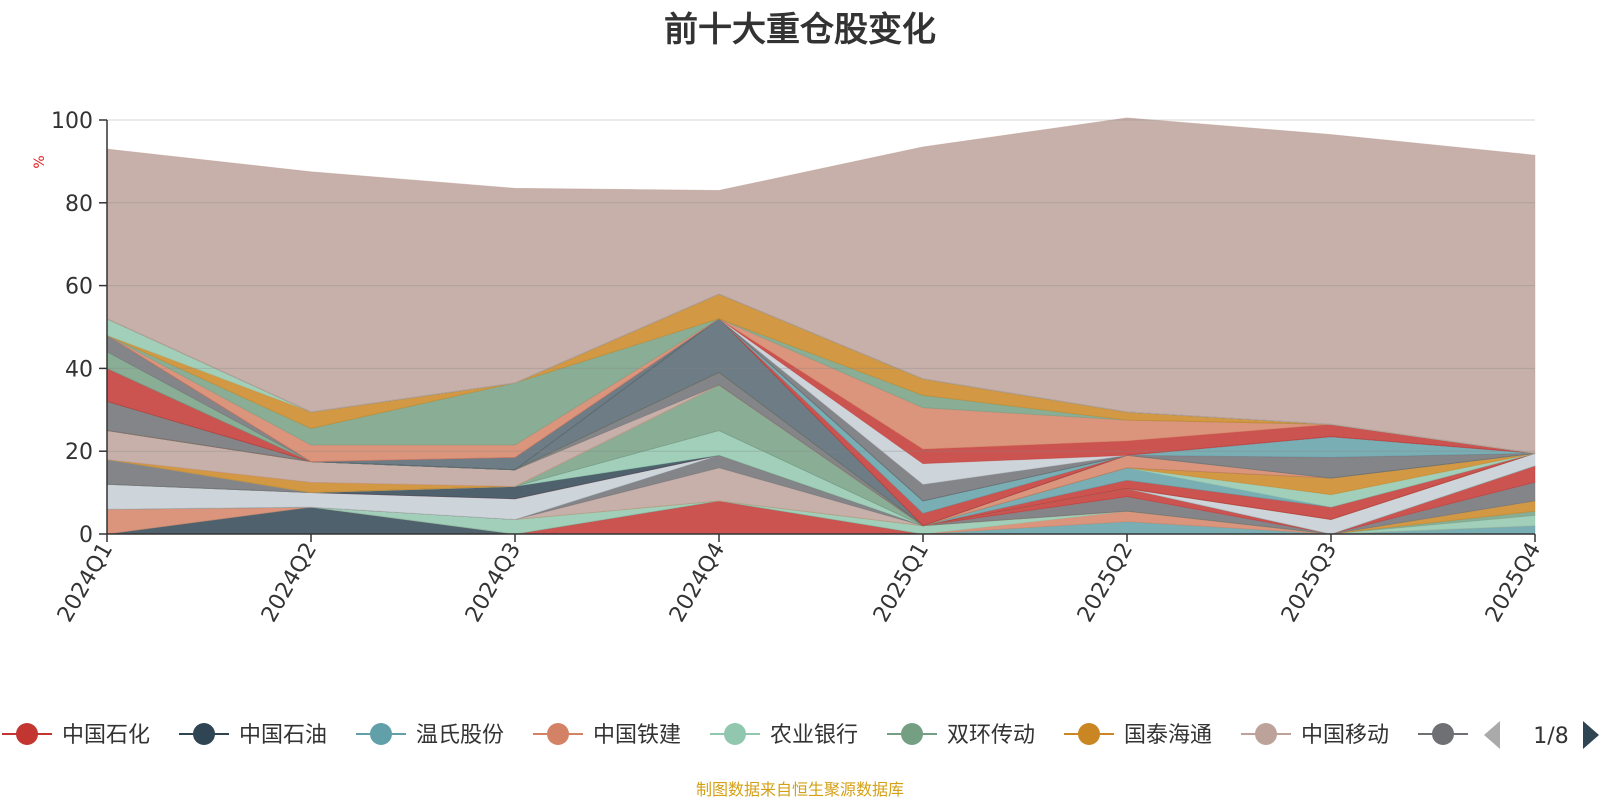  What do you see at coordinates (637, 735) in the screenshot?
I see `legend-label: 中国铁建` at bounding box center [637, 735].